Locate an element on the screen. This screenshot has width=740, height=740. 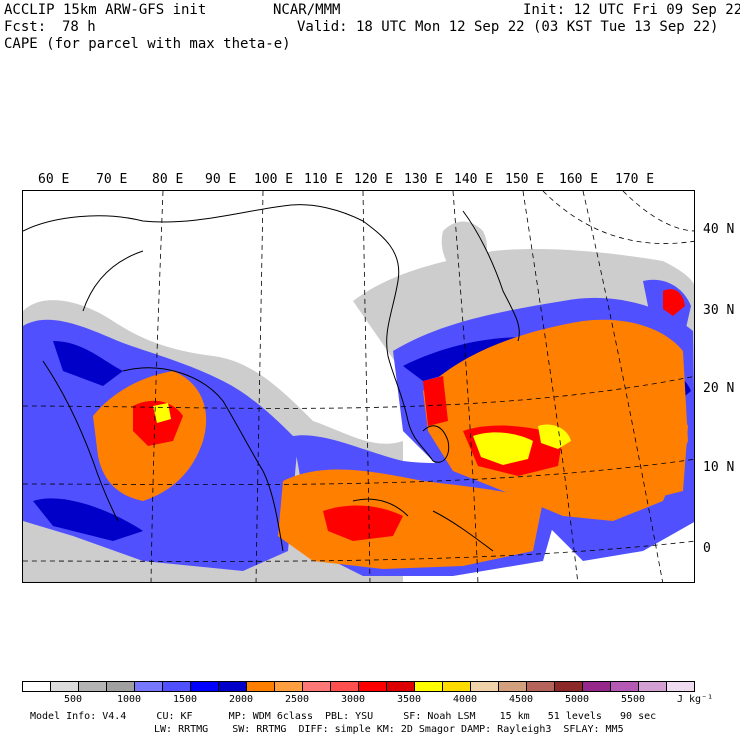
extreme-cape-areas is located at coordinates (362, 434).